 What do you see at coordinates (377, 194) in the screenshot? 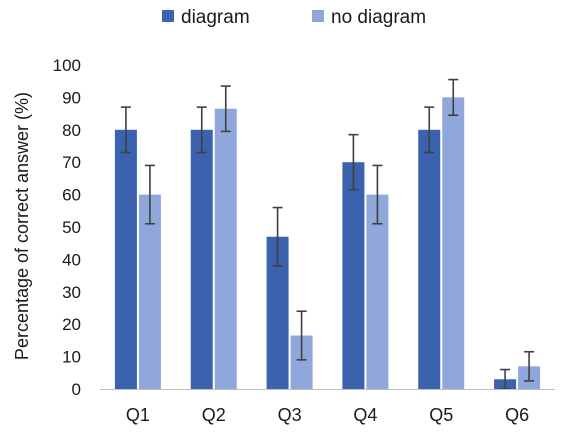
I see `error-bar-no-diagram-q4` at bounding box center [377, 194].